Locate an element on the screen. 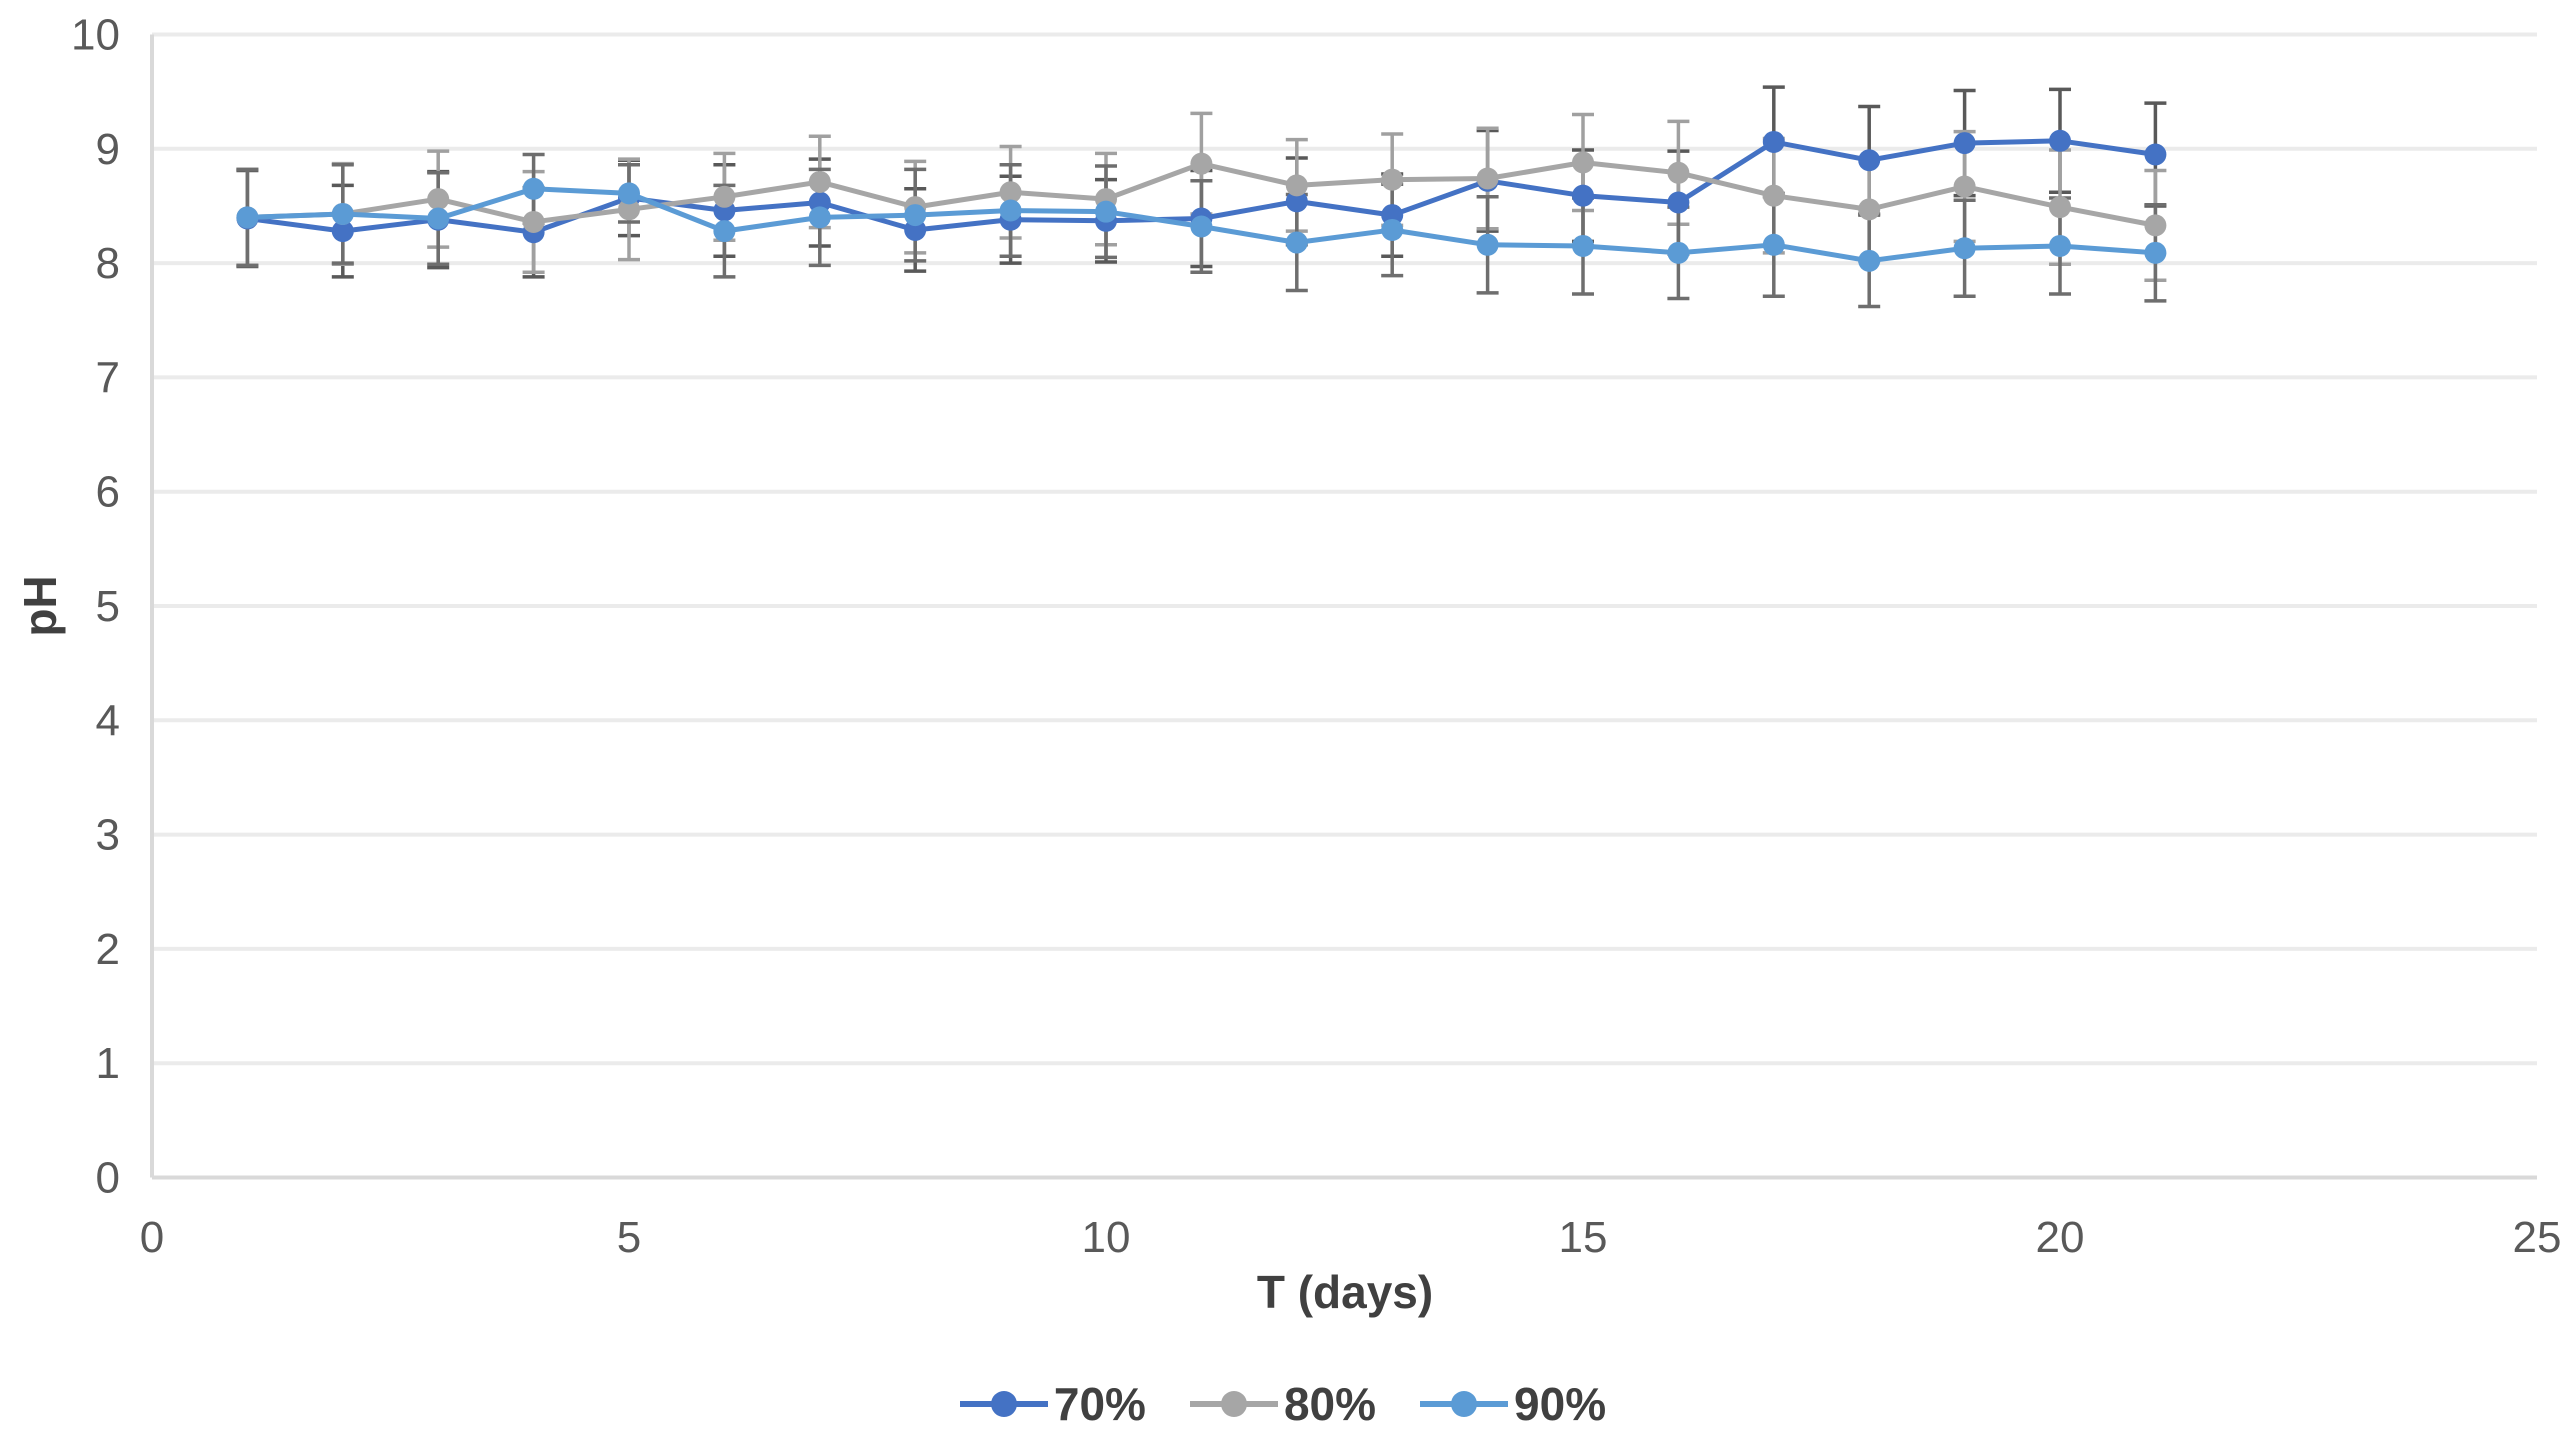 Image resolution: width=2564 pixels, height=1449 pixels. y-tick-label: 2 is located at coordinates (108, 949).